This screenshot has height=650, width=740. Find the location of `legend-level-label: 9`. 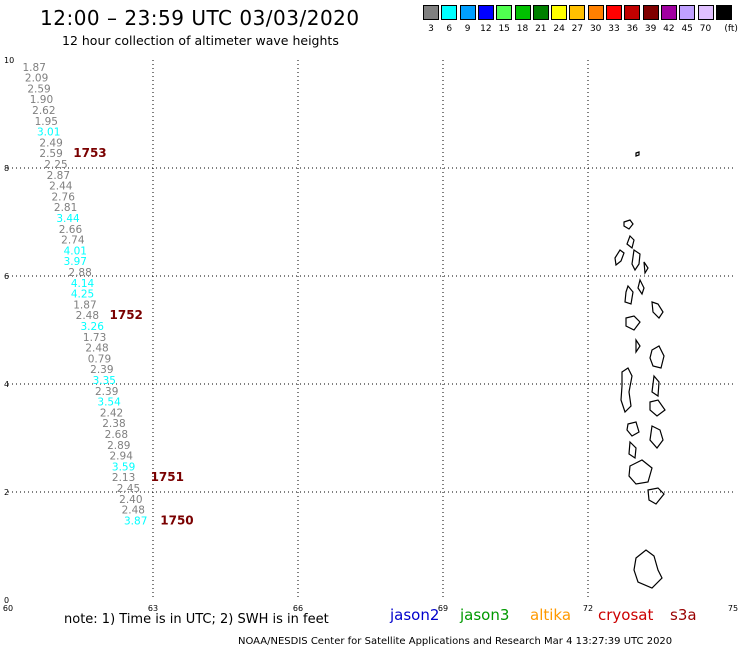

legend-level-label: 9 is located at coordinates (467, 29).